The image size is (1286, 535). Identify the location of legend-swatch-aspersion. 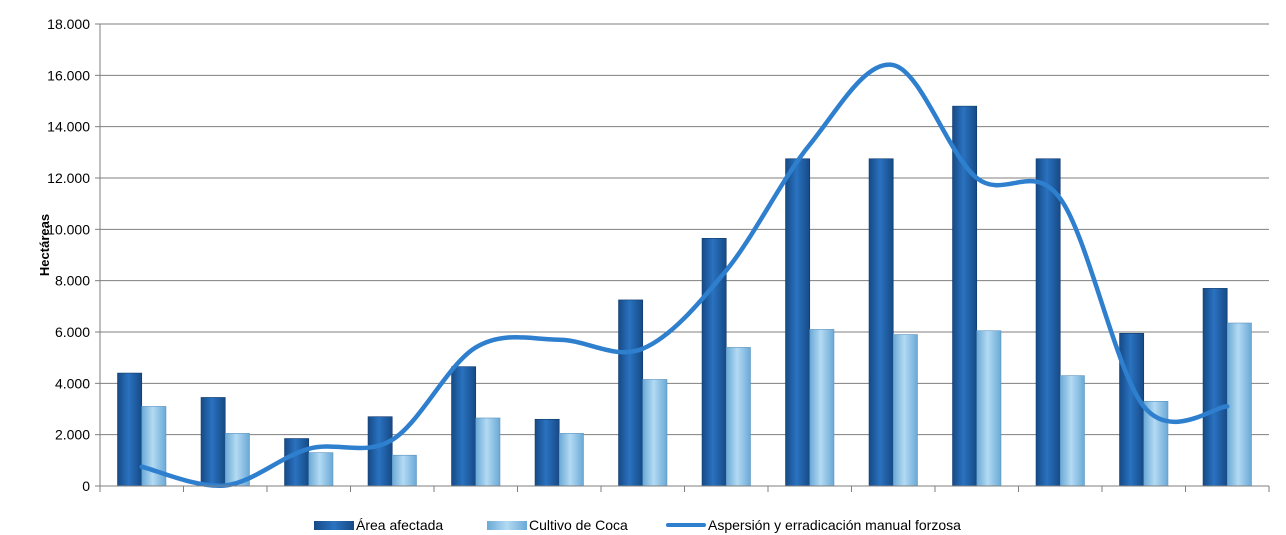
(686, 525).